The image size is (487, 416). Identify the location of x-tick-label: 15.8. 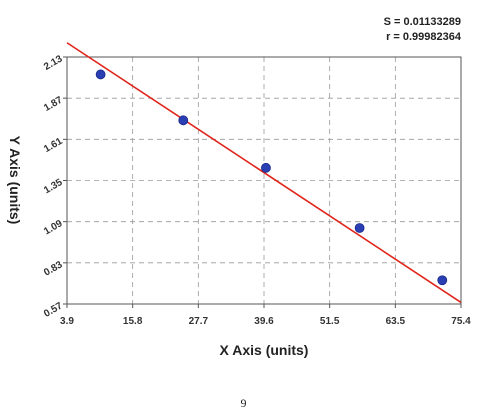
(133, 321).